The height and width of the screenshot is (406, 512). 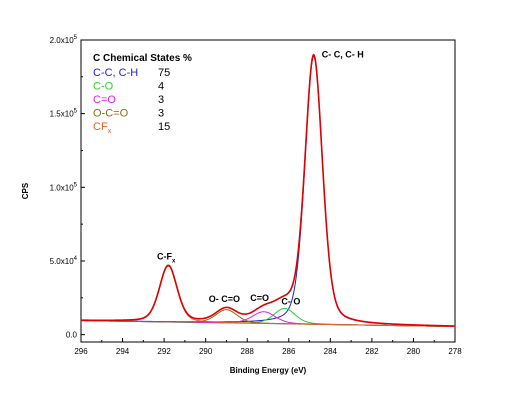 I want to click on peak-label: C- O, so click(x=290, y=301).